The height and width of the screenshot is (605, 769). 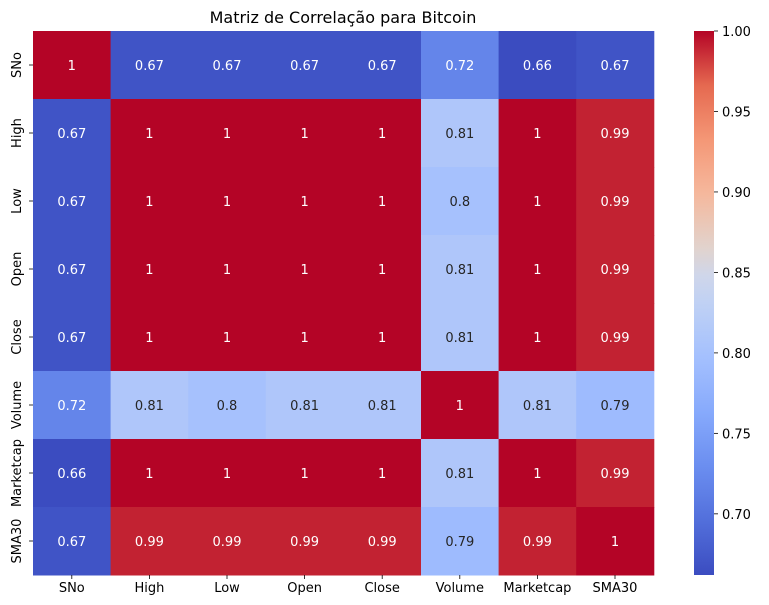 What do you see at coordinates (17, 541) in the screenshot?
I see `y-tick-label: SMA30` at bounding box center [17, 541].